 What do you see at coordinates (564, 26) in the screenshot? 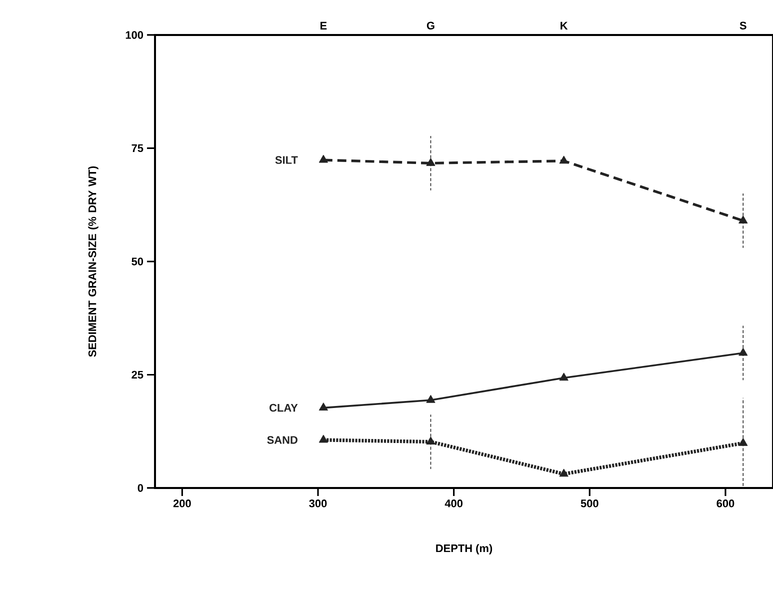
I see `text: K` at bounding box center [564, 26].